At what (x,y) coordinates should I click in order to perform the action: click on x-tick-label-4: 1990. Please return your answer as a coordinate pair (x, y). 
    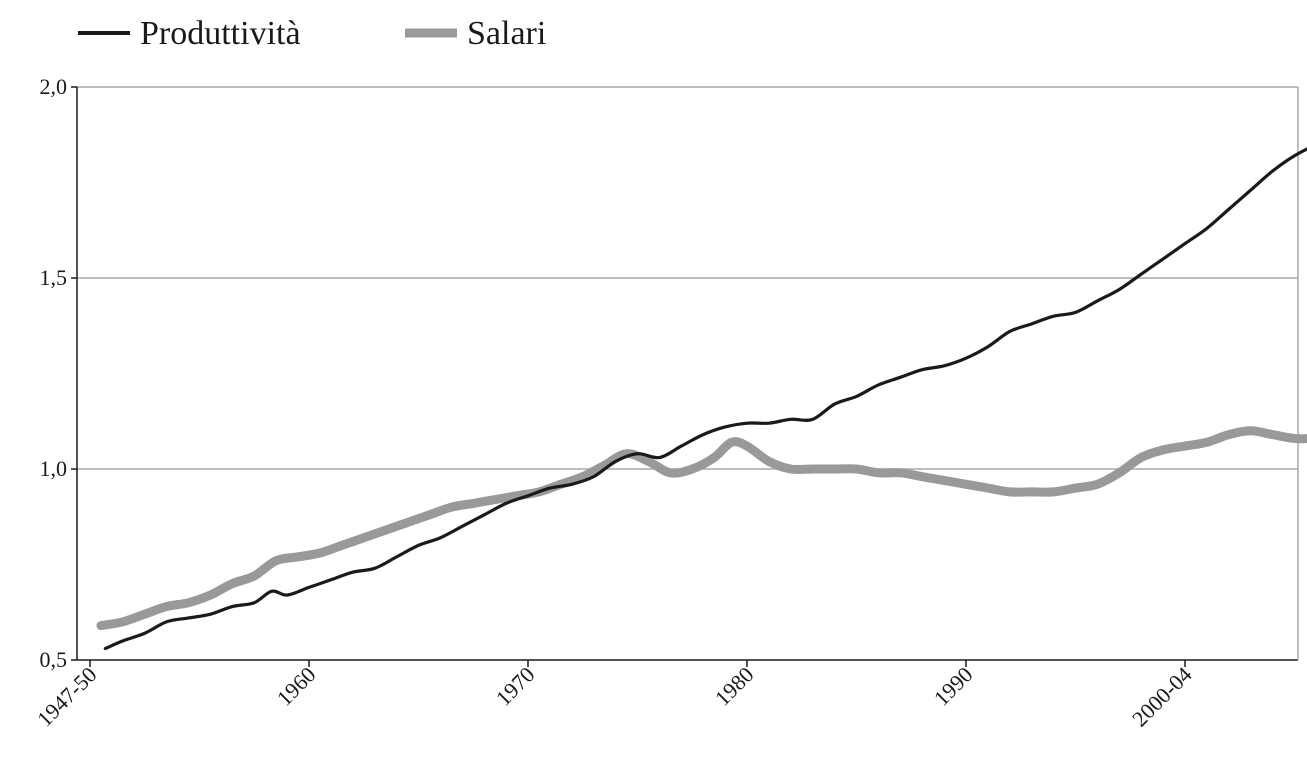
    Looking at the image, I should click on (953, 686).